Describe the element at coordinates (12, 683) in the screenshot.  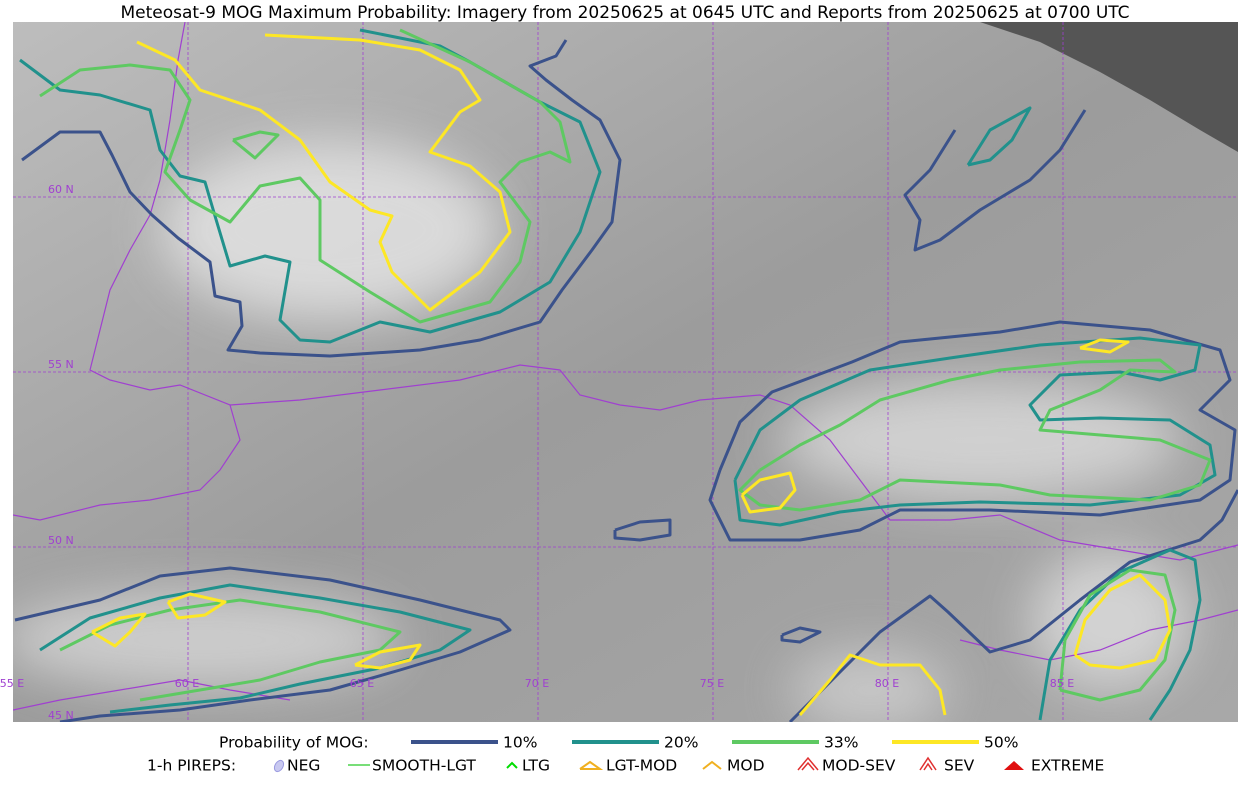
I see `lon-label: 55 E` at that location.